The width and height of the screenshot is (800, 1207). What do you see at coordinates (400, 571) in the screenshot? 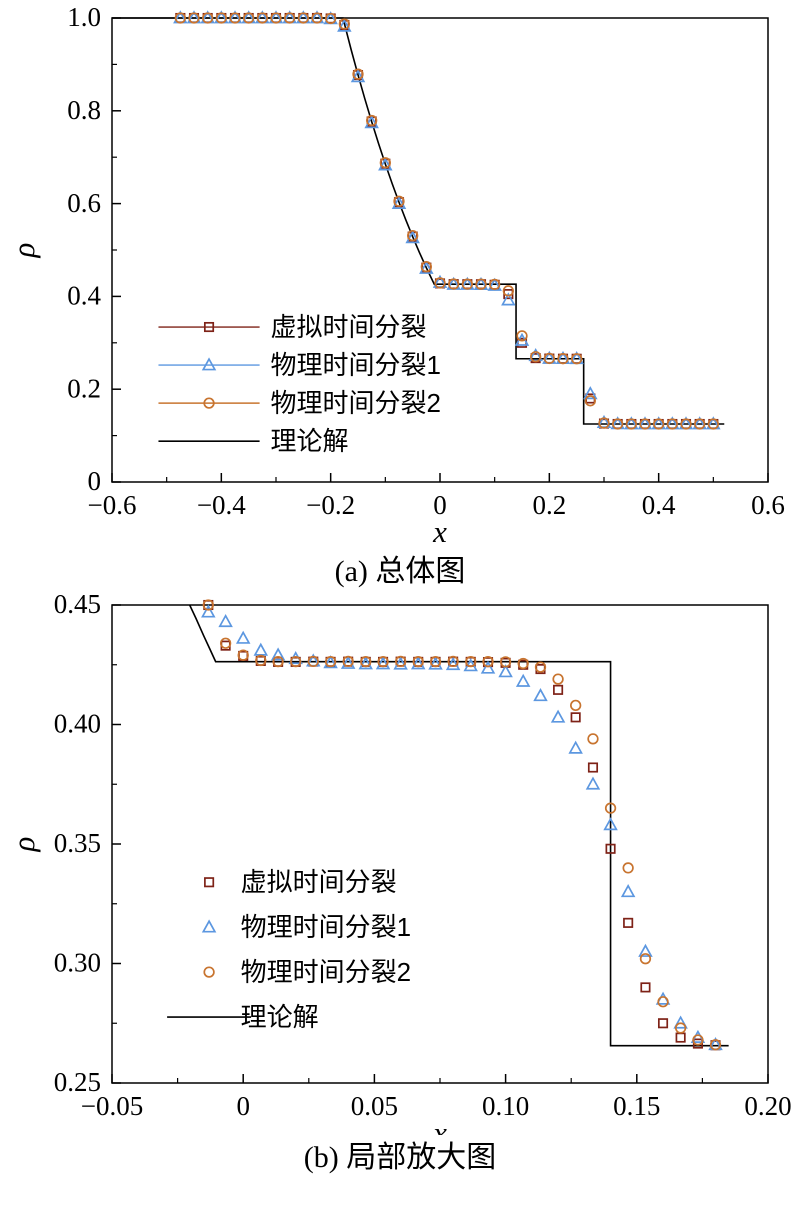
I see `chart-a-caption: (a) 总体图` at bounding box center [400, 571].